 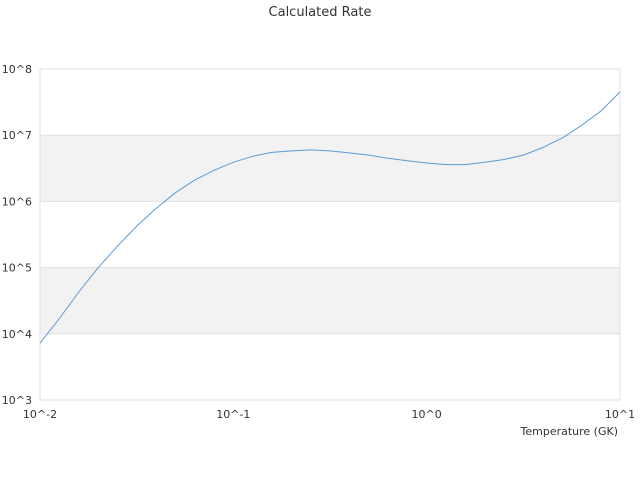 What do you see at coordinates (233, 414) in the screenshot?
I see `x-tick-label: 10^-1` at bounding box center [233, 414].